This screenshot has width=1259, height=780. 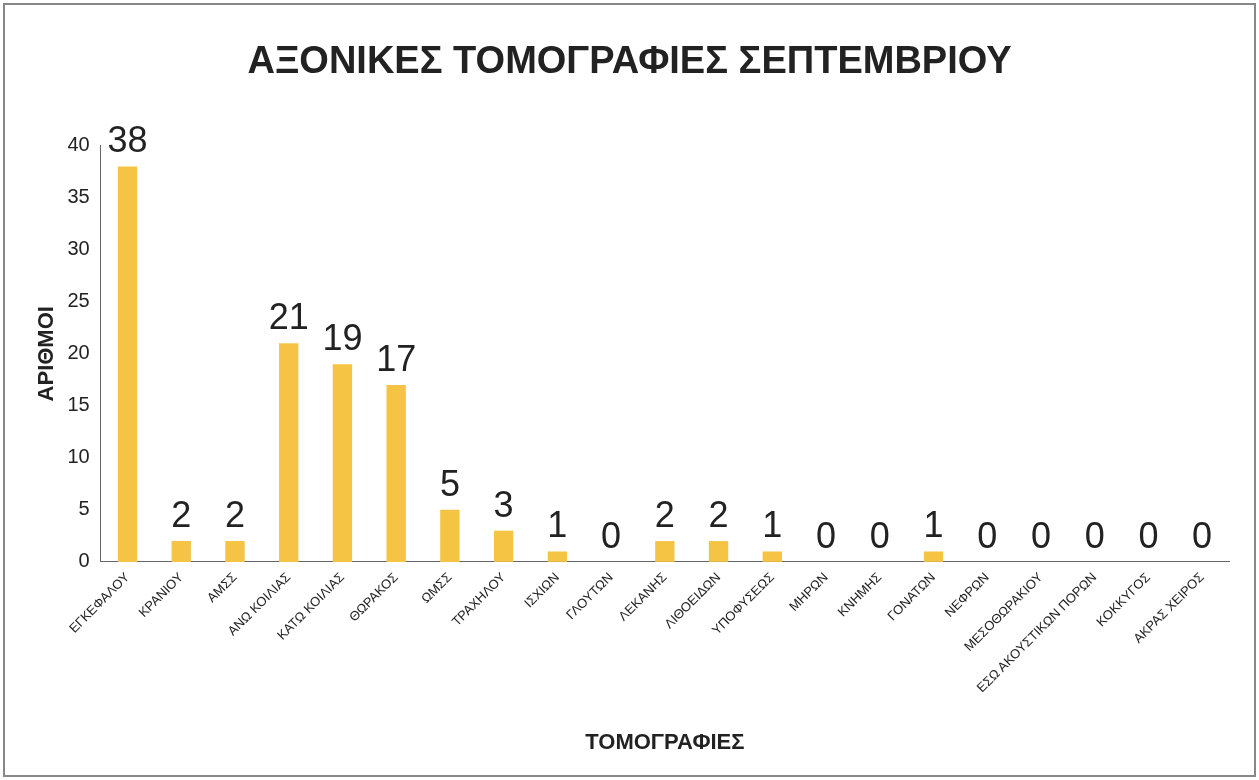 What do you see at coordinates (503, 504) in the screenshot?
I see `data-label: 3` at bounding box center [503, 504].